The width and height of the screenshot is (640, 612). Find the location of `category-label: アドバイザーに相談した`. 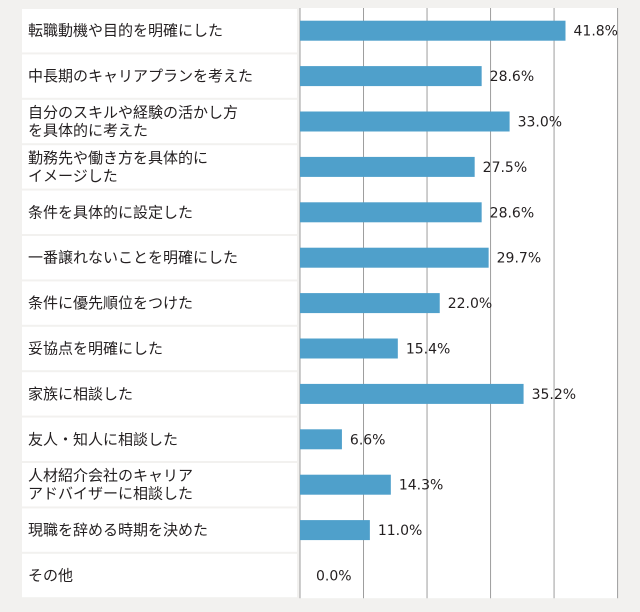

category-label: アドバイザーに相談した is located at coordinates (110, 494).